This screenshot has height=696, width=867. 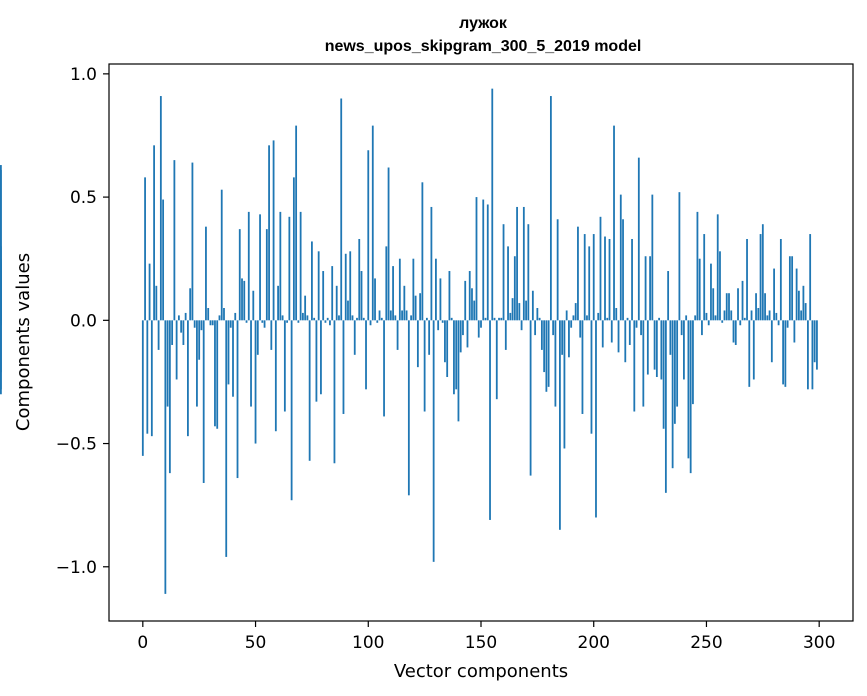 I want to click on bar-undefined, so click(x=1, y=296).